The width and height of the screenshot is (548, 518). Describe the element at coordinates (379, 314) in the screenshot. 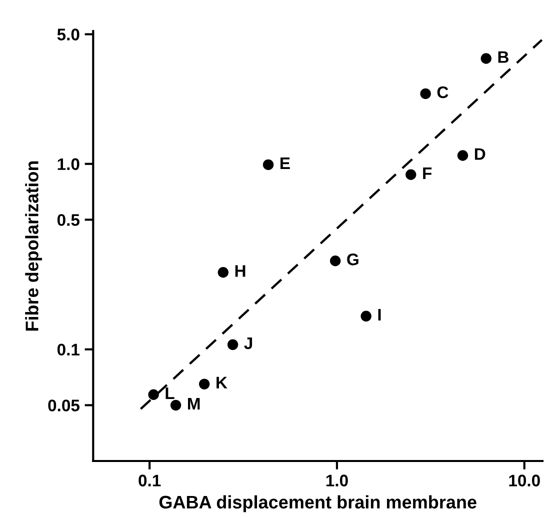

I see `annotation: I` at that location.